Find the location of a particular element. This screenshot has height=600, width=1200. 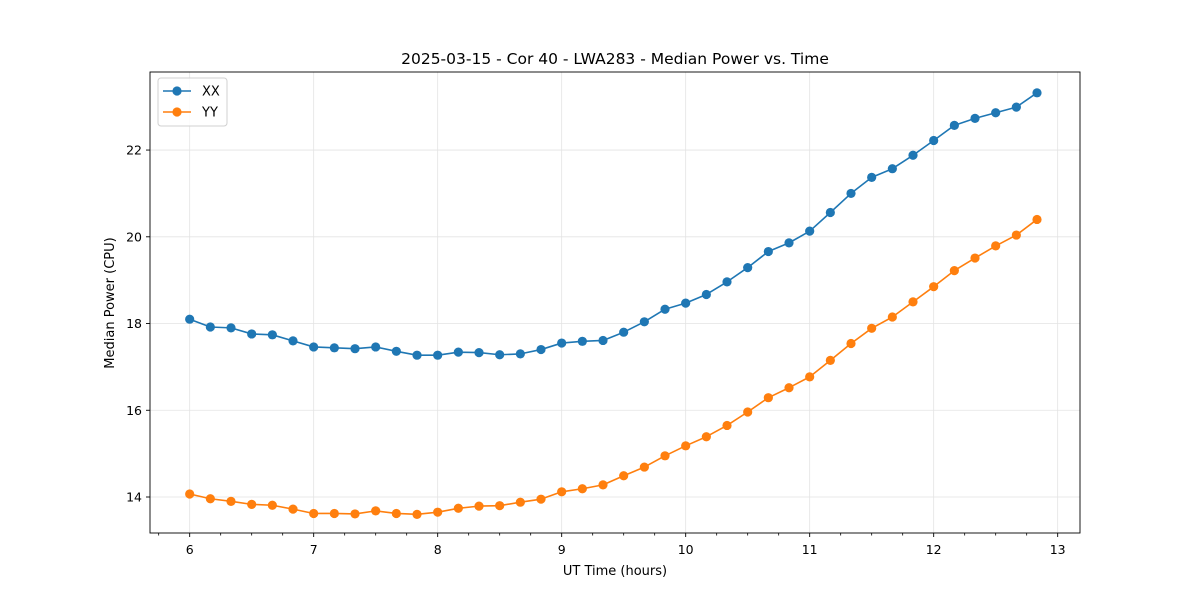

x-tick-label: 11 is located at coordinates (810, 549).